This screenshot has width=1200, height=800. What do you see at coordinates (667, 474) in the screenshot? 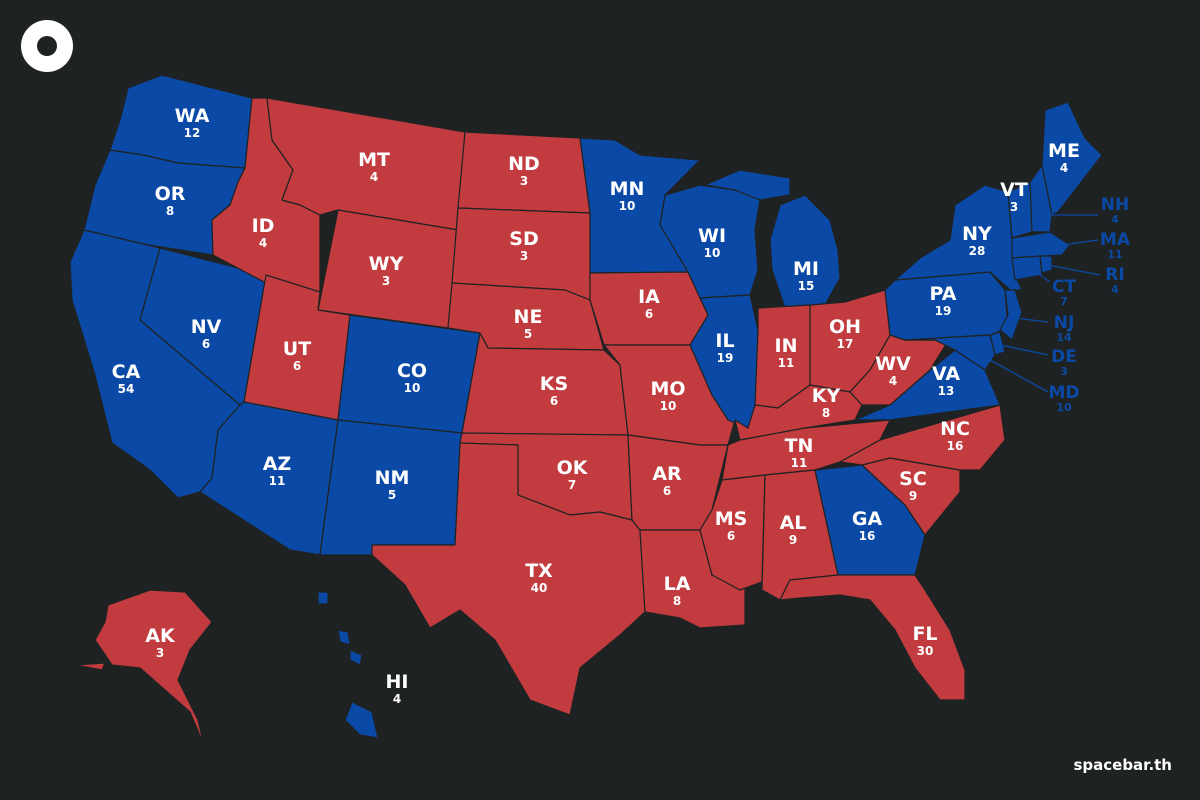
I see `state-label-ar: AR` at bounding box center [667, 474].